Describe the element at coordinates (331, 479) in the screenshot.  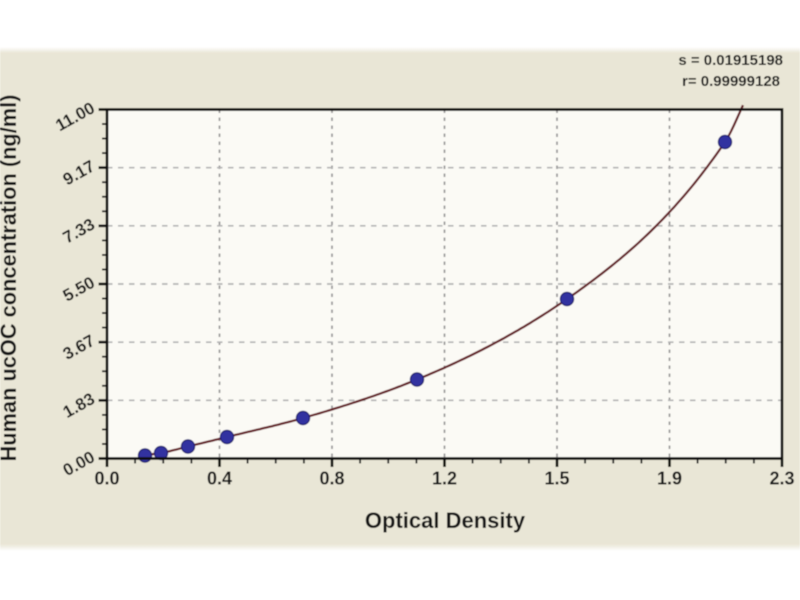
I see `svg-text: 0.8` at that location.